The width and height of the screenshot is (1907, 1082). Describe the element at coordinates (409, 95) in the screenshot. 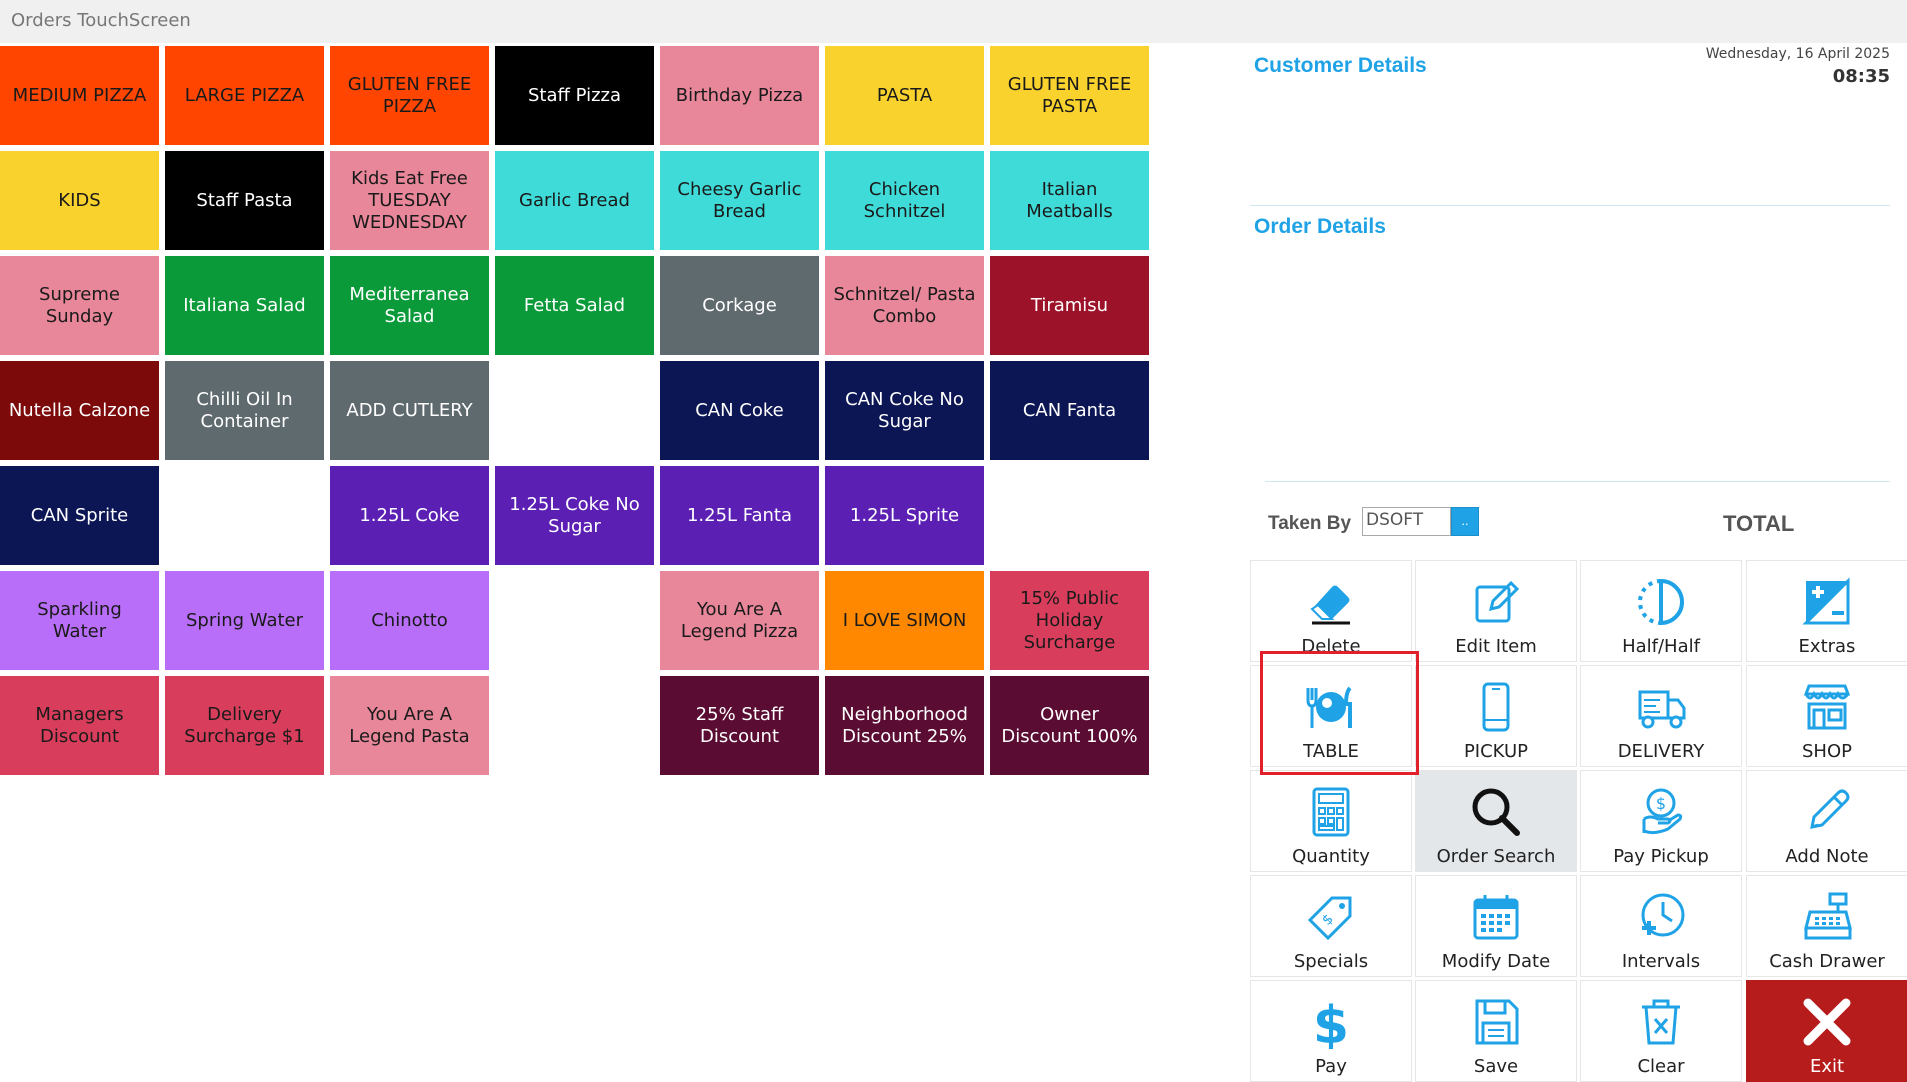

I see `menu-tile-gluten-free-pizza: GLUTEN FREE PIZZA` at that location.